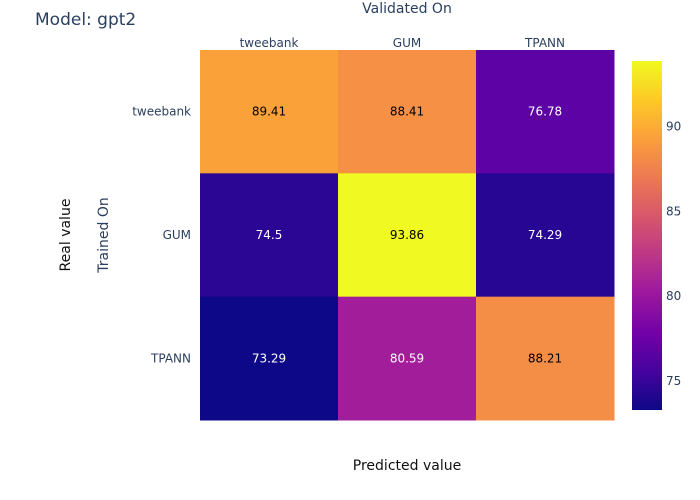  Describe the element at coordinates (85, 20) in the screenshot. I see `chart-title: Model: gpt2` at that location.